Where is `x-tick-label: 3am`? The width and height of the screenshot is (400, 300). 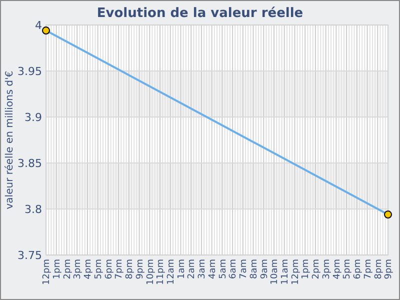
x-tick-label: 3am is located at coordinates (203, 269).